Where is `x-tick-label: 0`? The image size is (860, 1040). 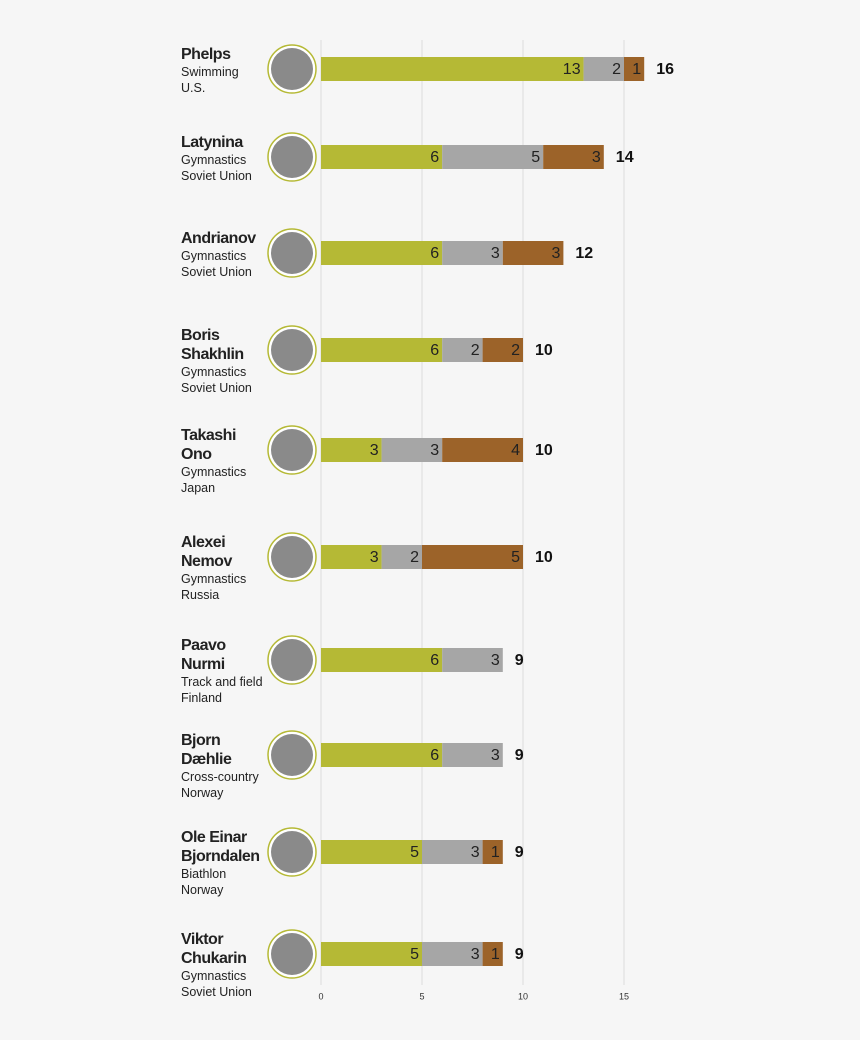
x-tick-label: 0 is located at coordinates (320, 996).